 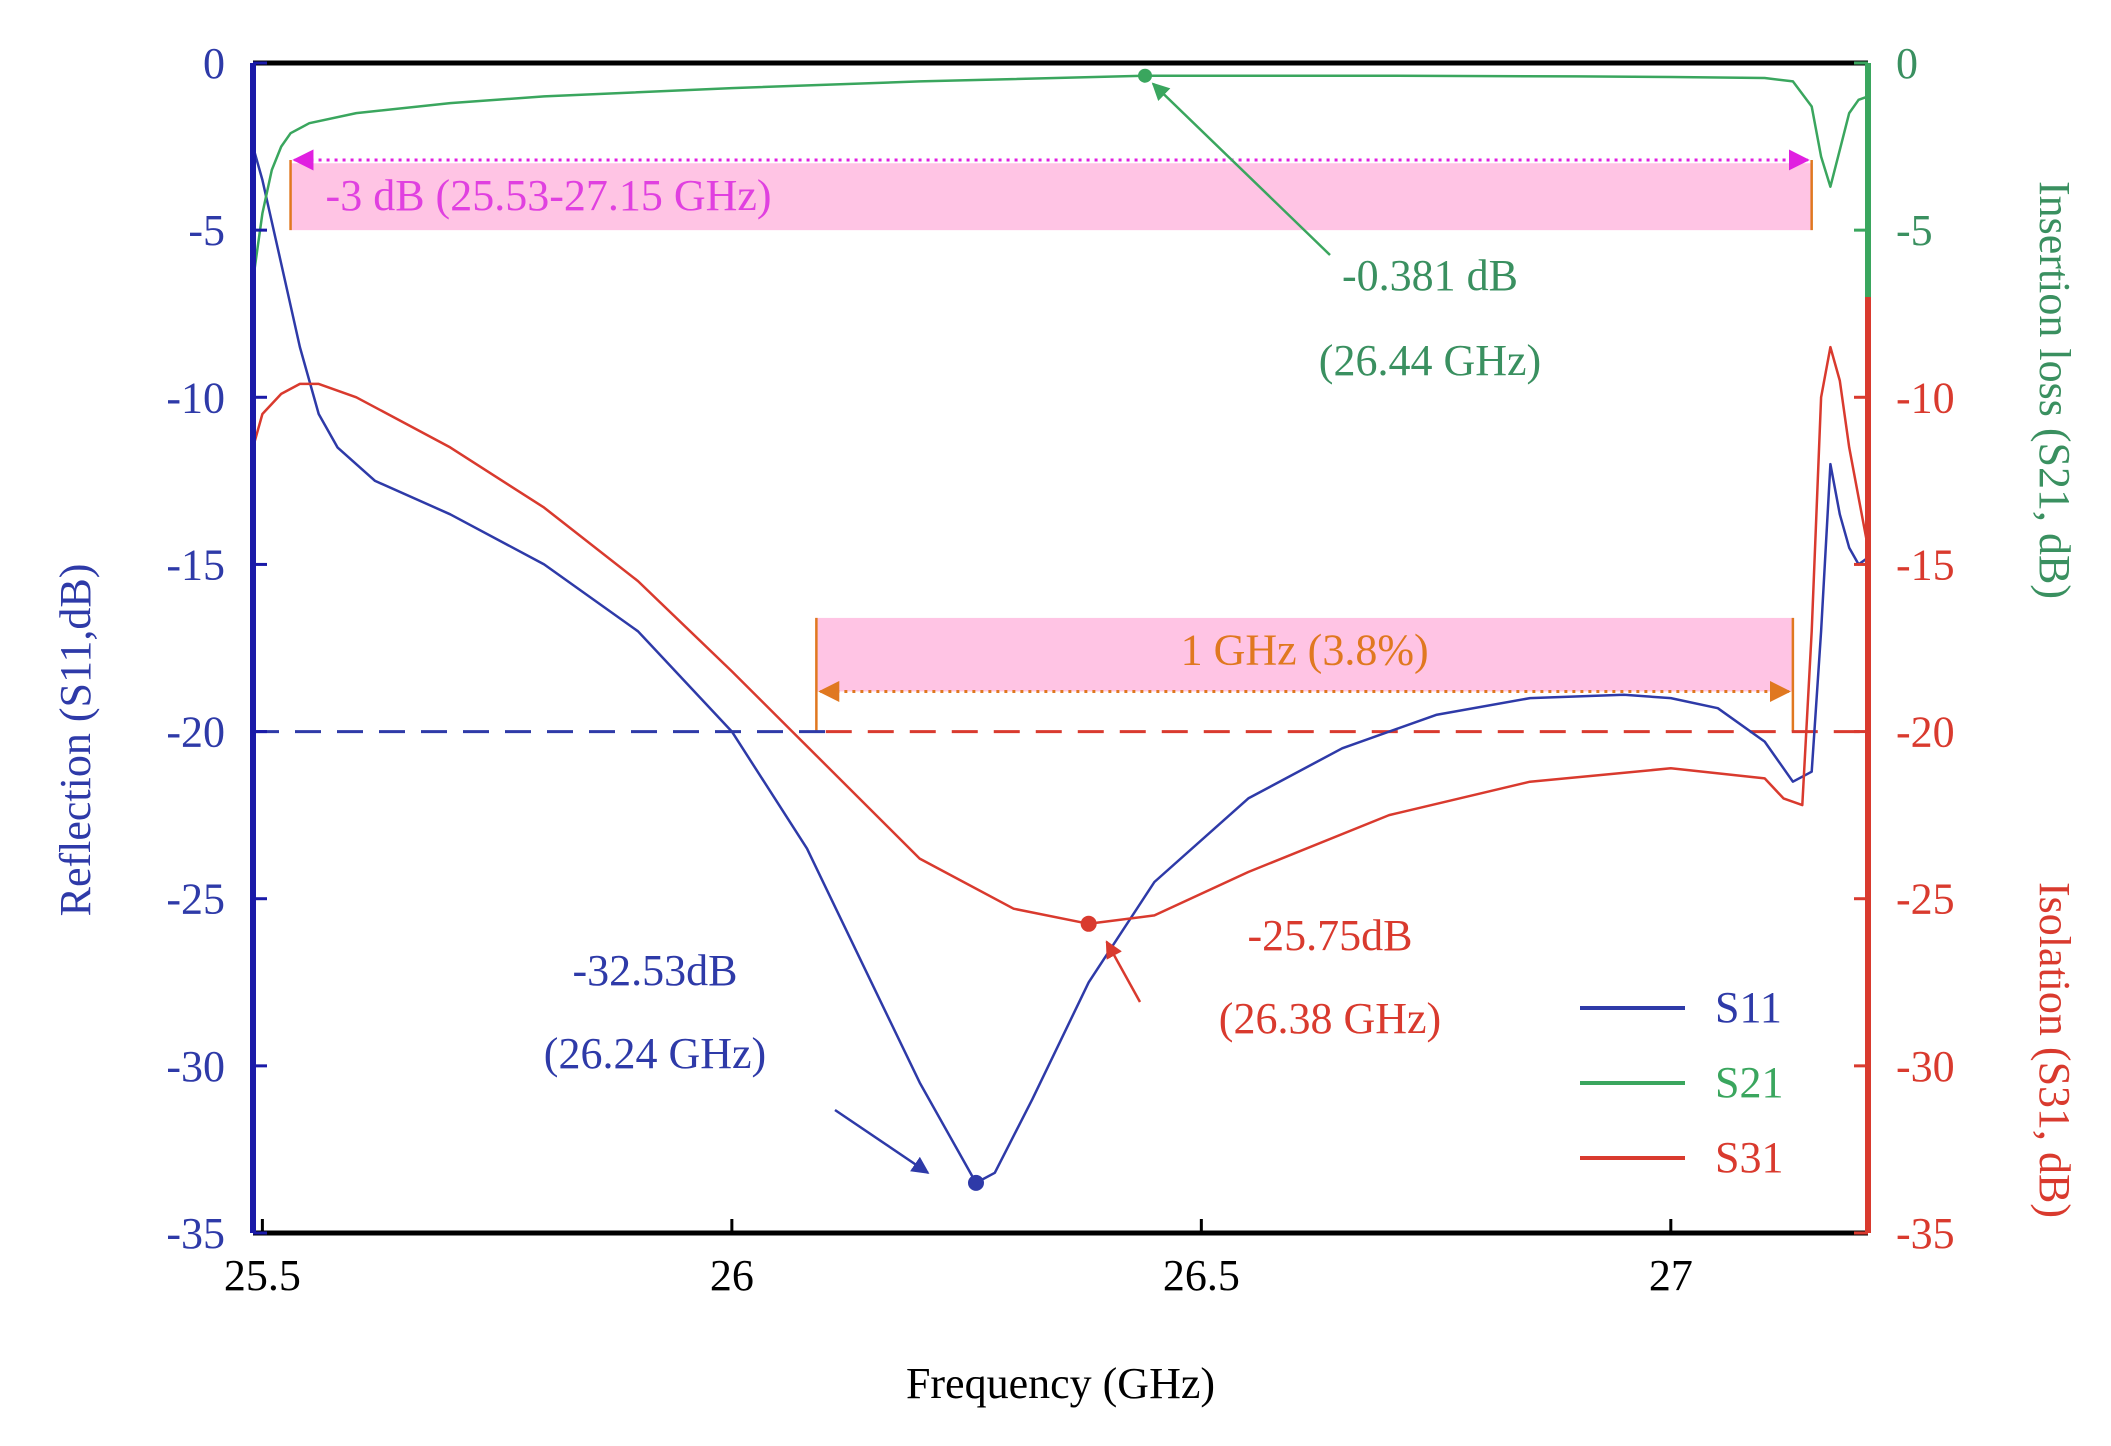 I want to click on right-s21-tick-label: -5, so click(x=1914, y=230).